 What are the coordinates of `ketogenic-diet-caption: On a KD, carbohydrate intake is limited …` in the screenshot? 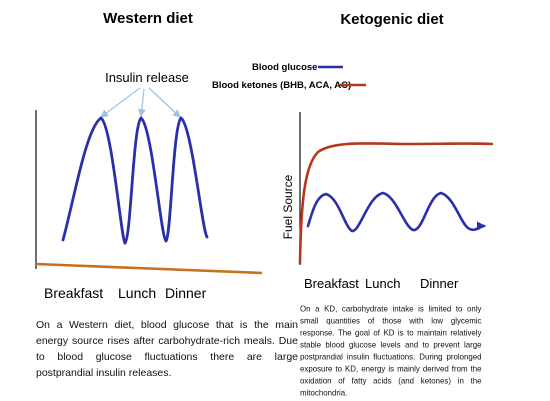 It's located at (391, 351).